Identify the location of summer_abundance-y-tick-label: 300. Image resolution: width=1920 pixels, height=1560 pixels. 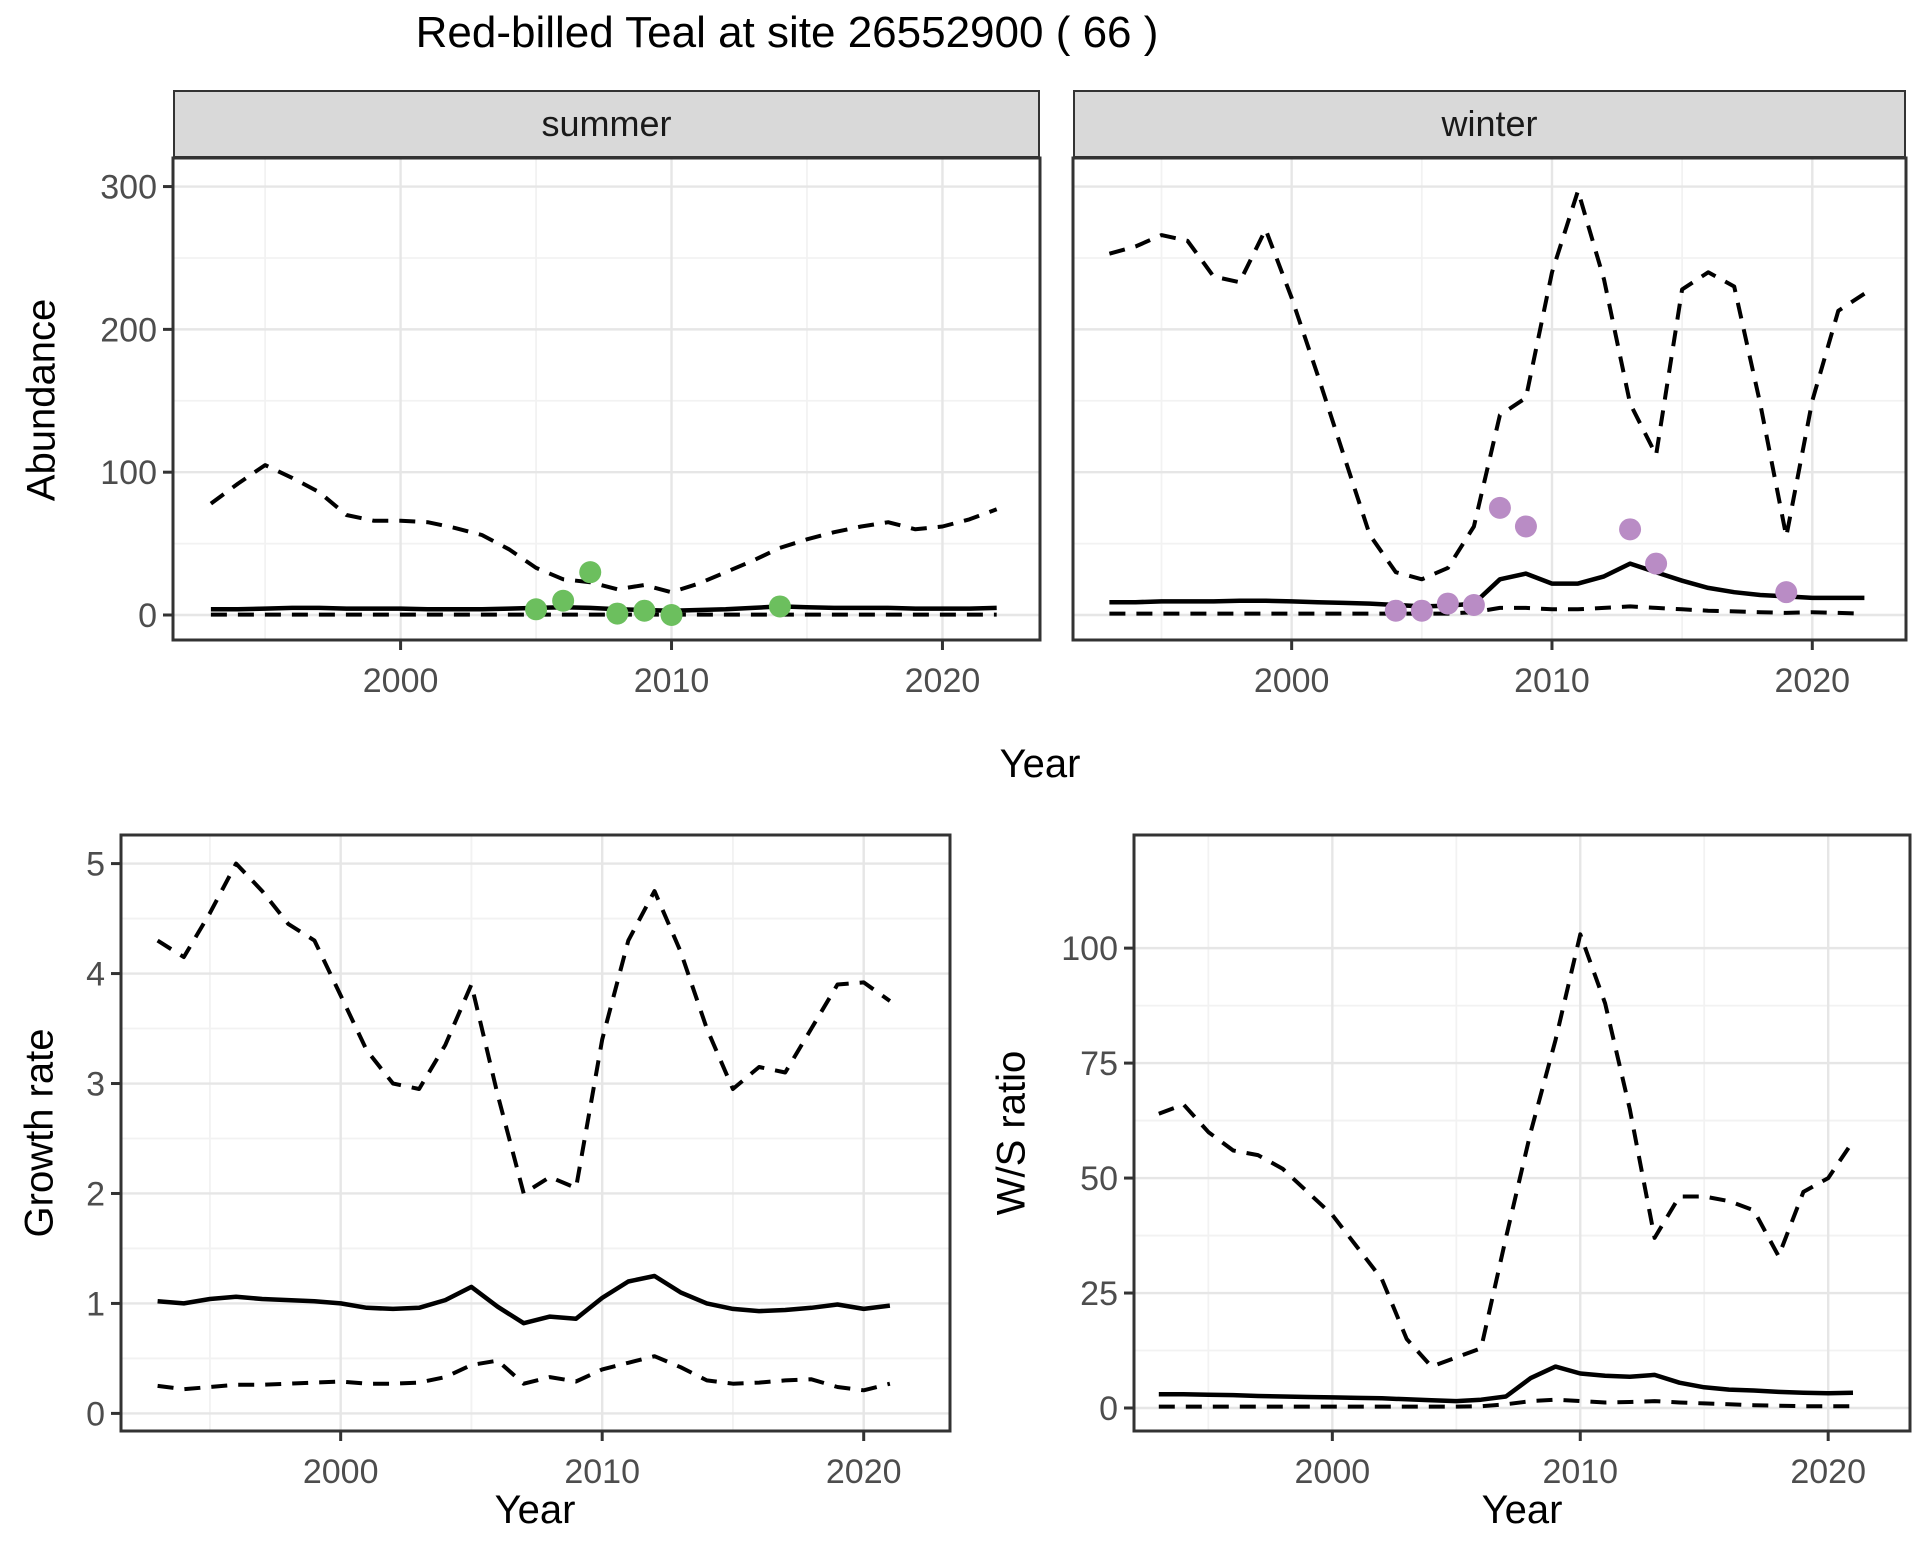
(128, 188).